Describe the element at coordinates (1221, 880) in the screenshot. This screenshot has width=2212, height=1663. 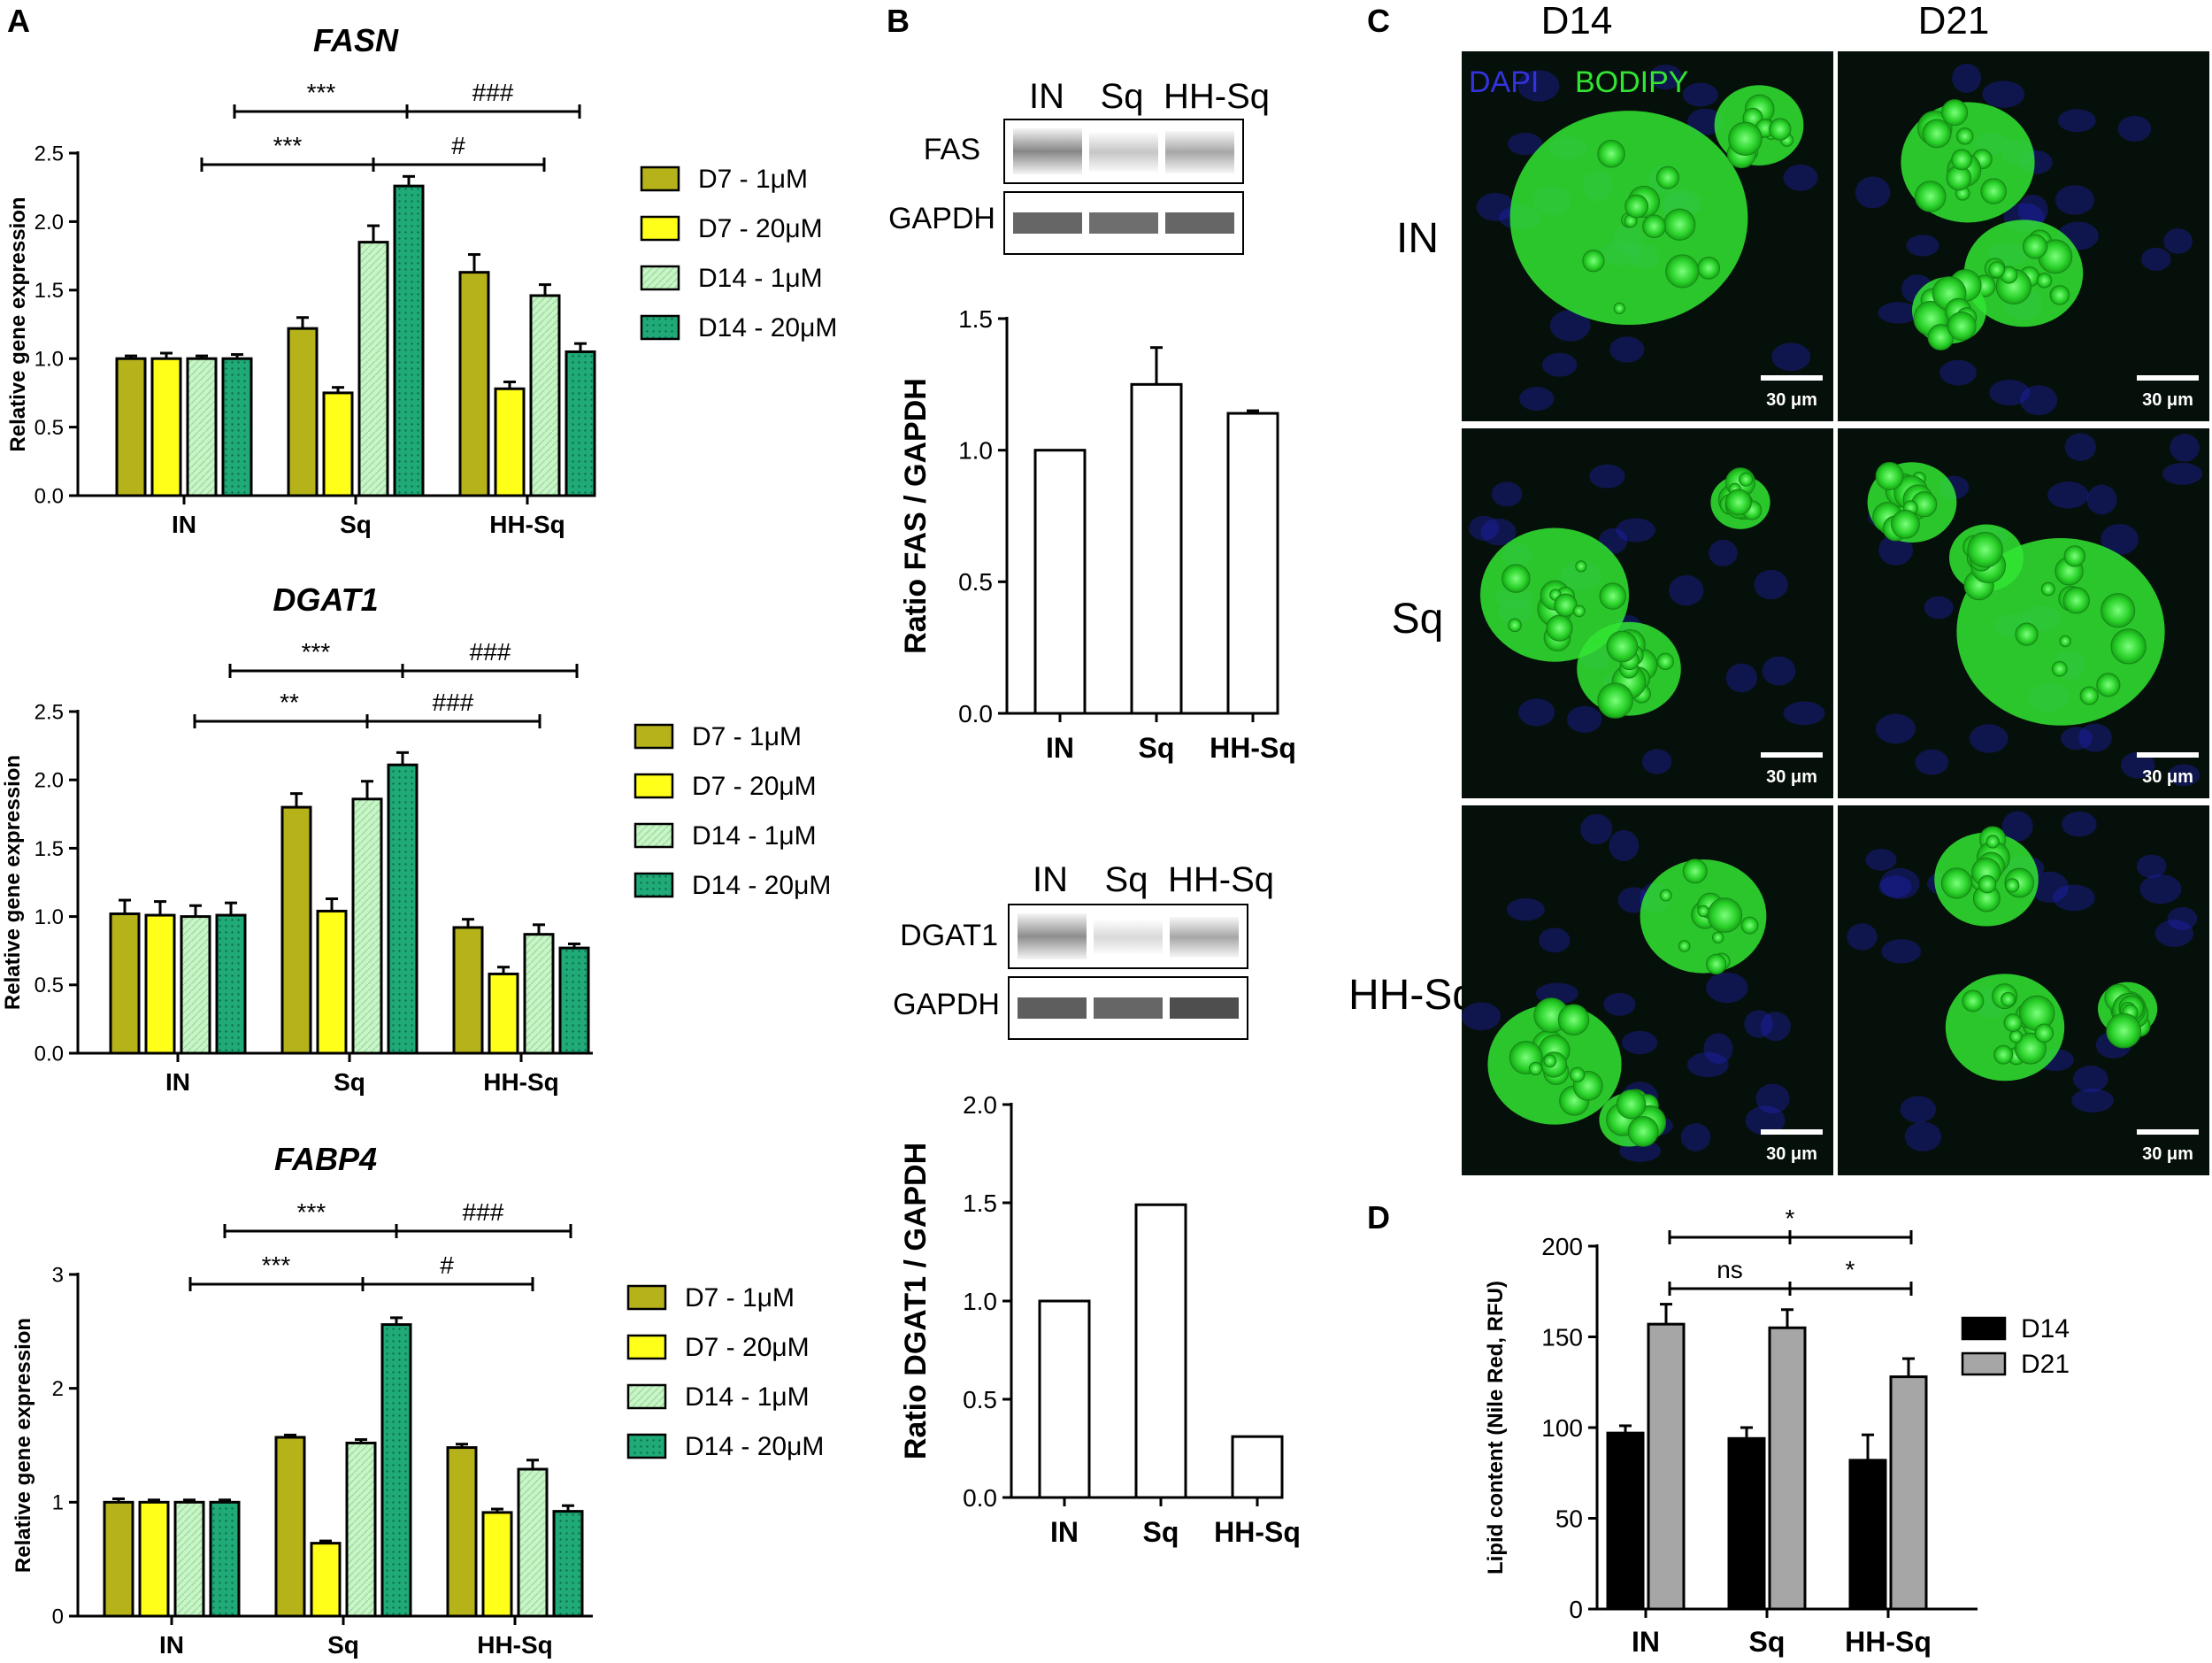
I see `dgat1-blot-lane-hhsq: HH-Sq` at that location.